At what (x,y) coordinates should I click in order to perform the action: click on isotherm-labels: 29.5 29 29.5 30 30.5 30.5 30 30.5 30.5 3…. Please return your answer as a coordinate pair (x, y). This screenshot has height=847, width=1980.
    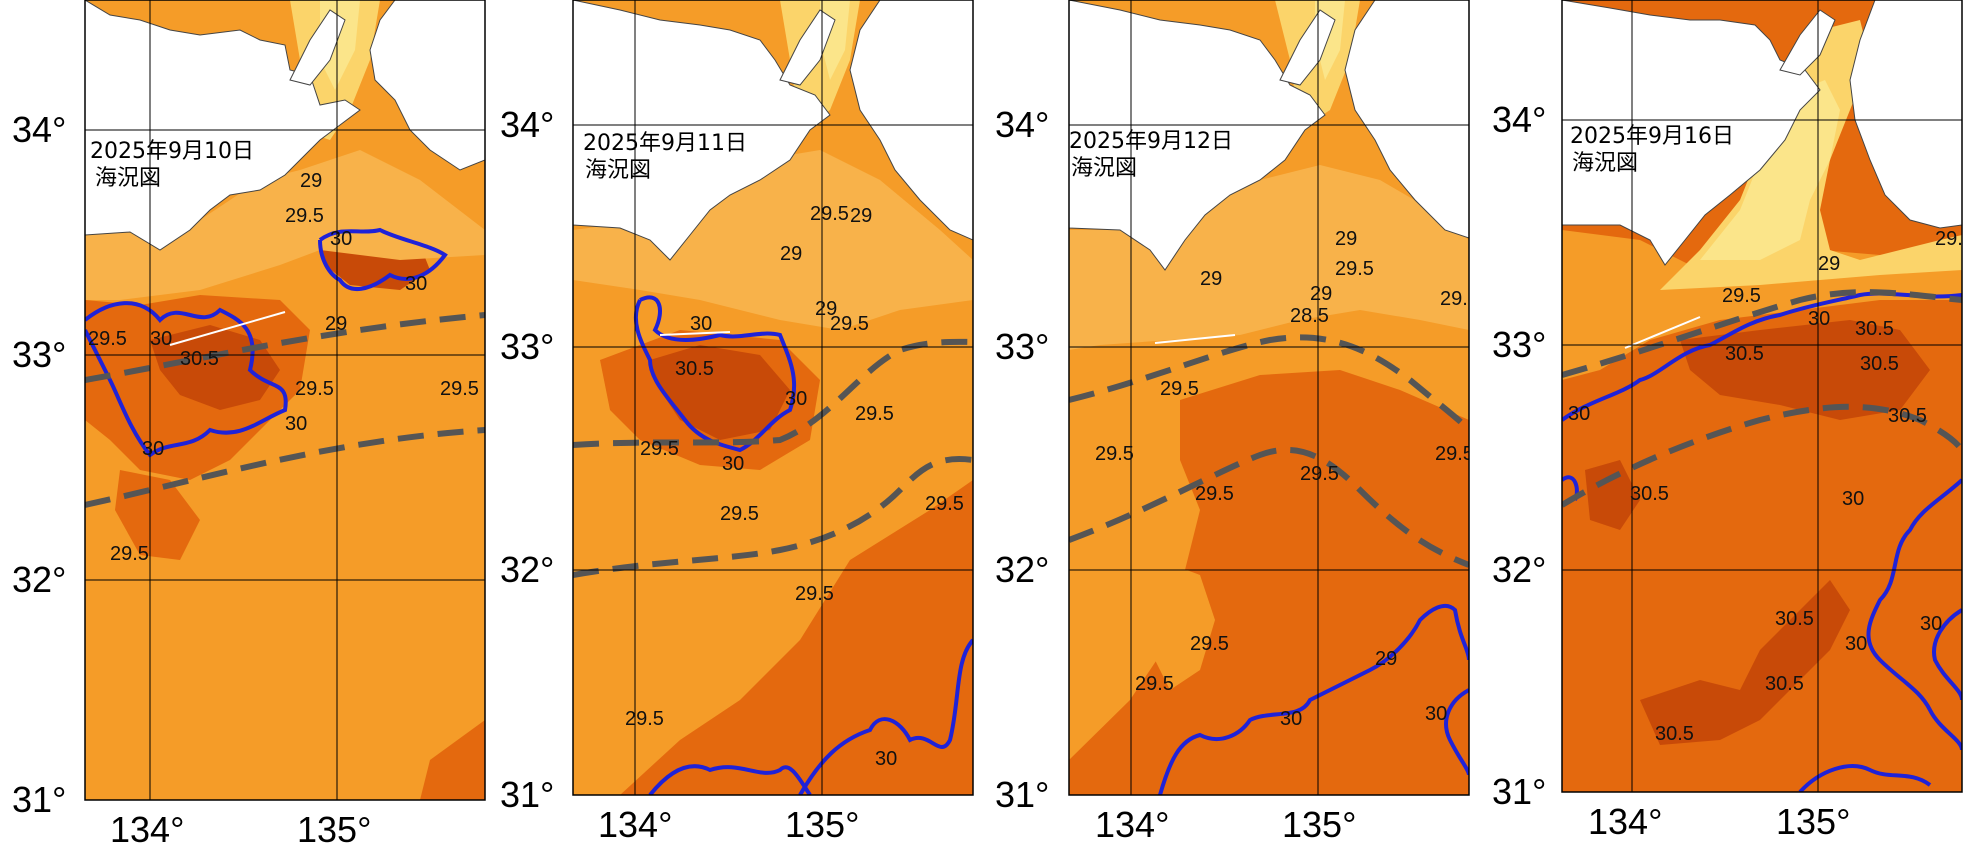
    Looking at the image, I should click on (1765, 486).